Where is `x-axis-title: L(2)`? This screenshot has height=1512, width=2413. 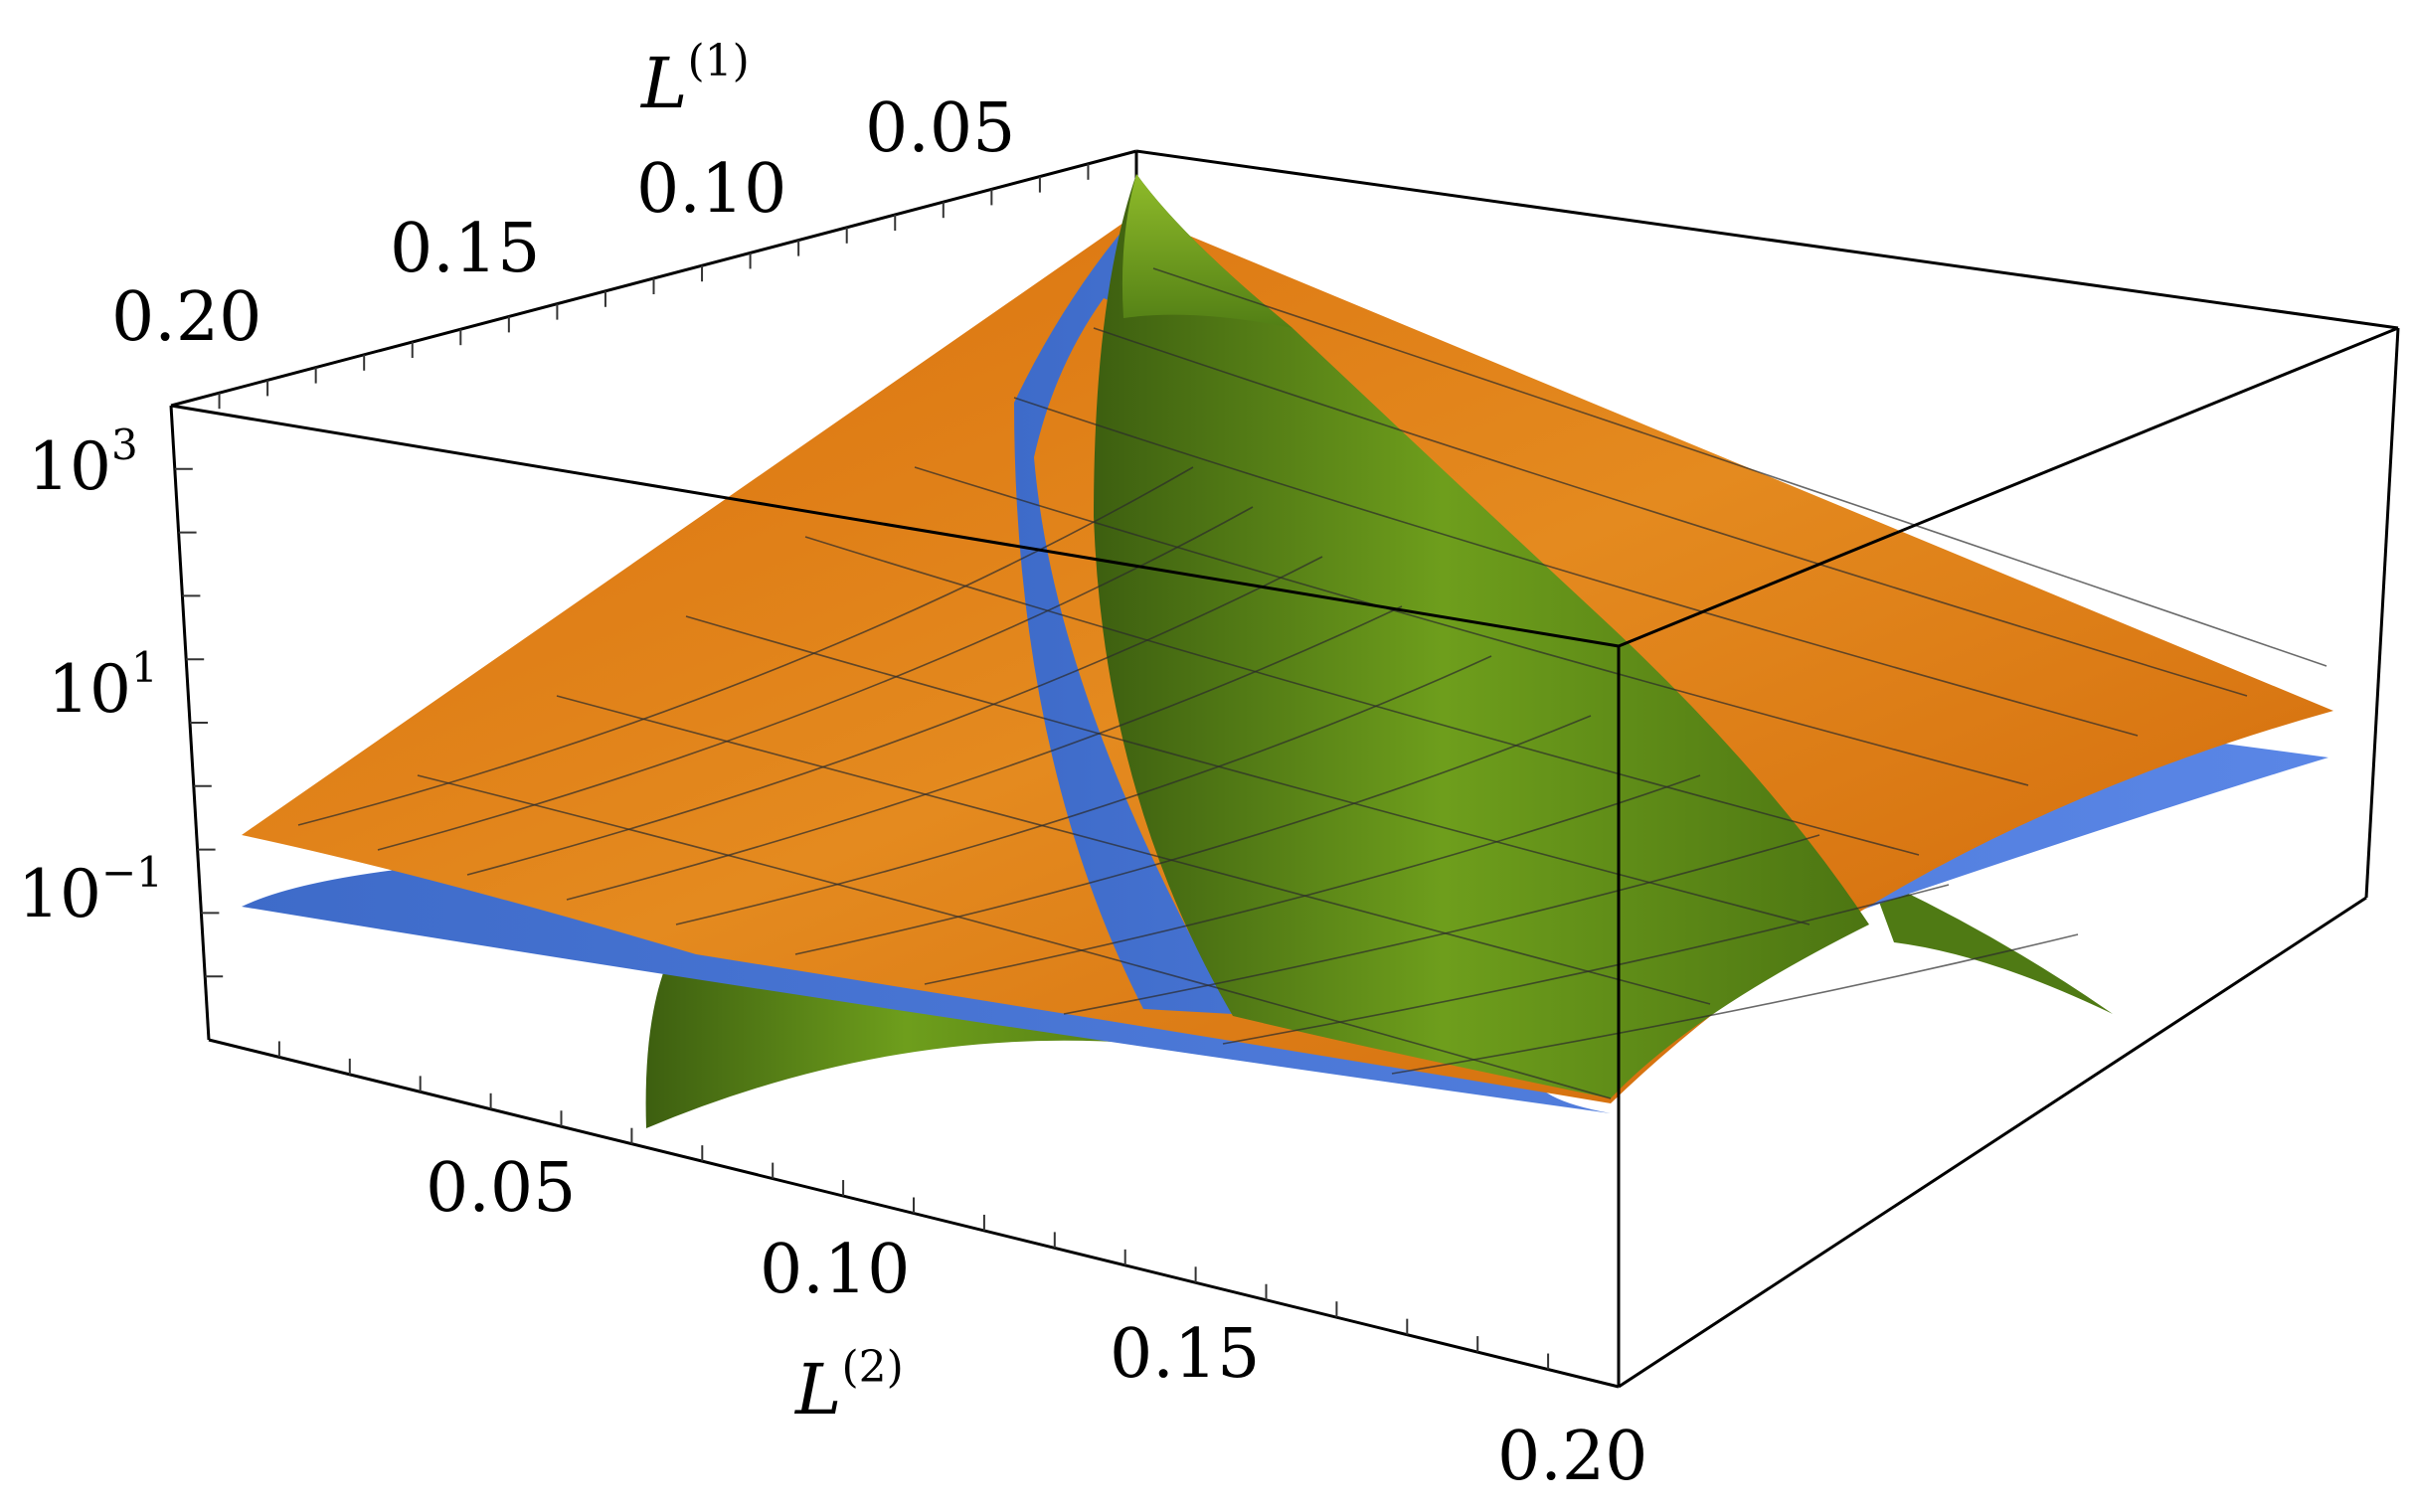 x-axis-title: L(2) is located at coordinates (848, 1386).